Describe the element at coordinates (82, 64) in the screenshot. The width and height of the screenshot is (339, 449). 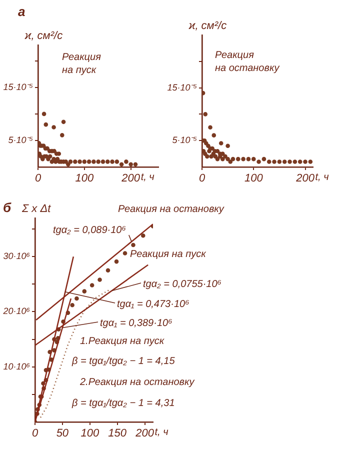
I see `annotation: Реакция на пуск` at that location.